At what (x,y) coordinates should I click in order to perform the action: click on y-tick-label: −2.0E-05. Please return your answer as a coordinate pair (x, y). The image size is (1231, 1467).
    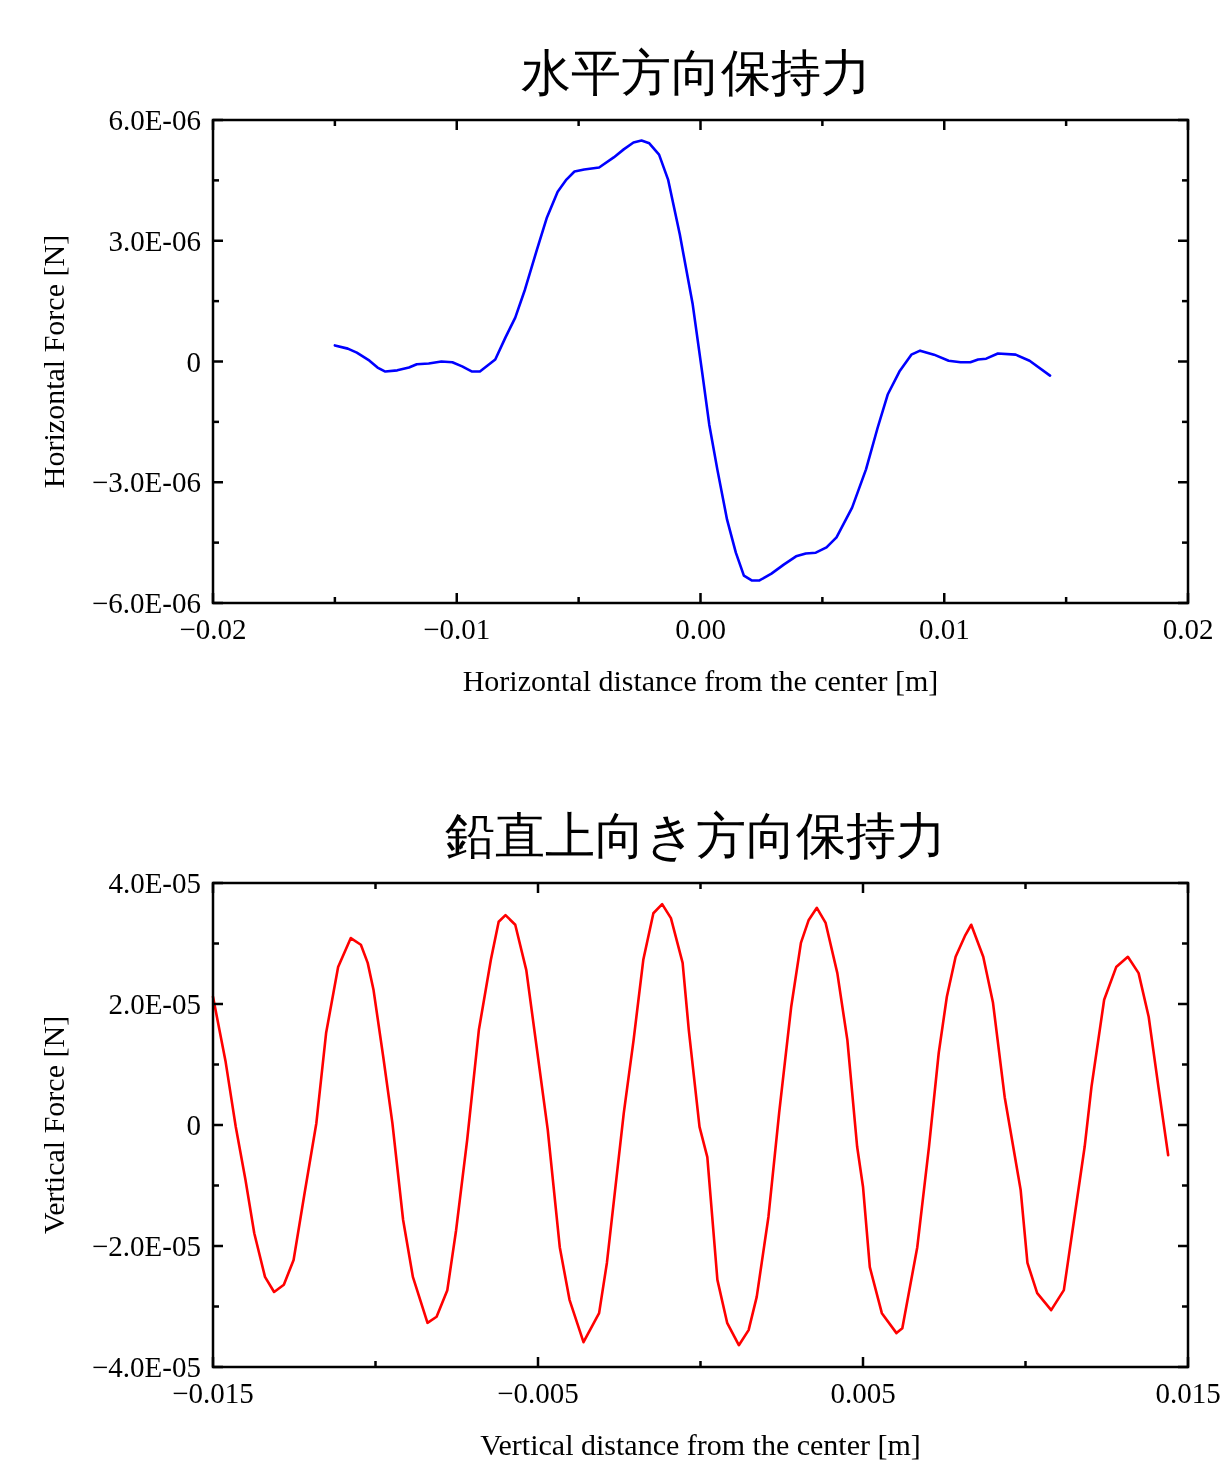
    Looking at the image, I should click on (146, 1246).